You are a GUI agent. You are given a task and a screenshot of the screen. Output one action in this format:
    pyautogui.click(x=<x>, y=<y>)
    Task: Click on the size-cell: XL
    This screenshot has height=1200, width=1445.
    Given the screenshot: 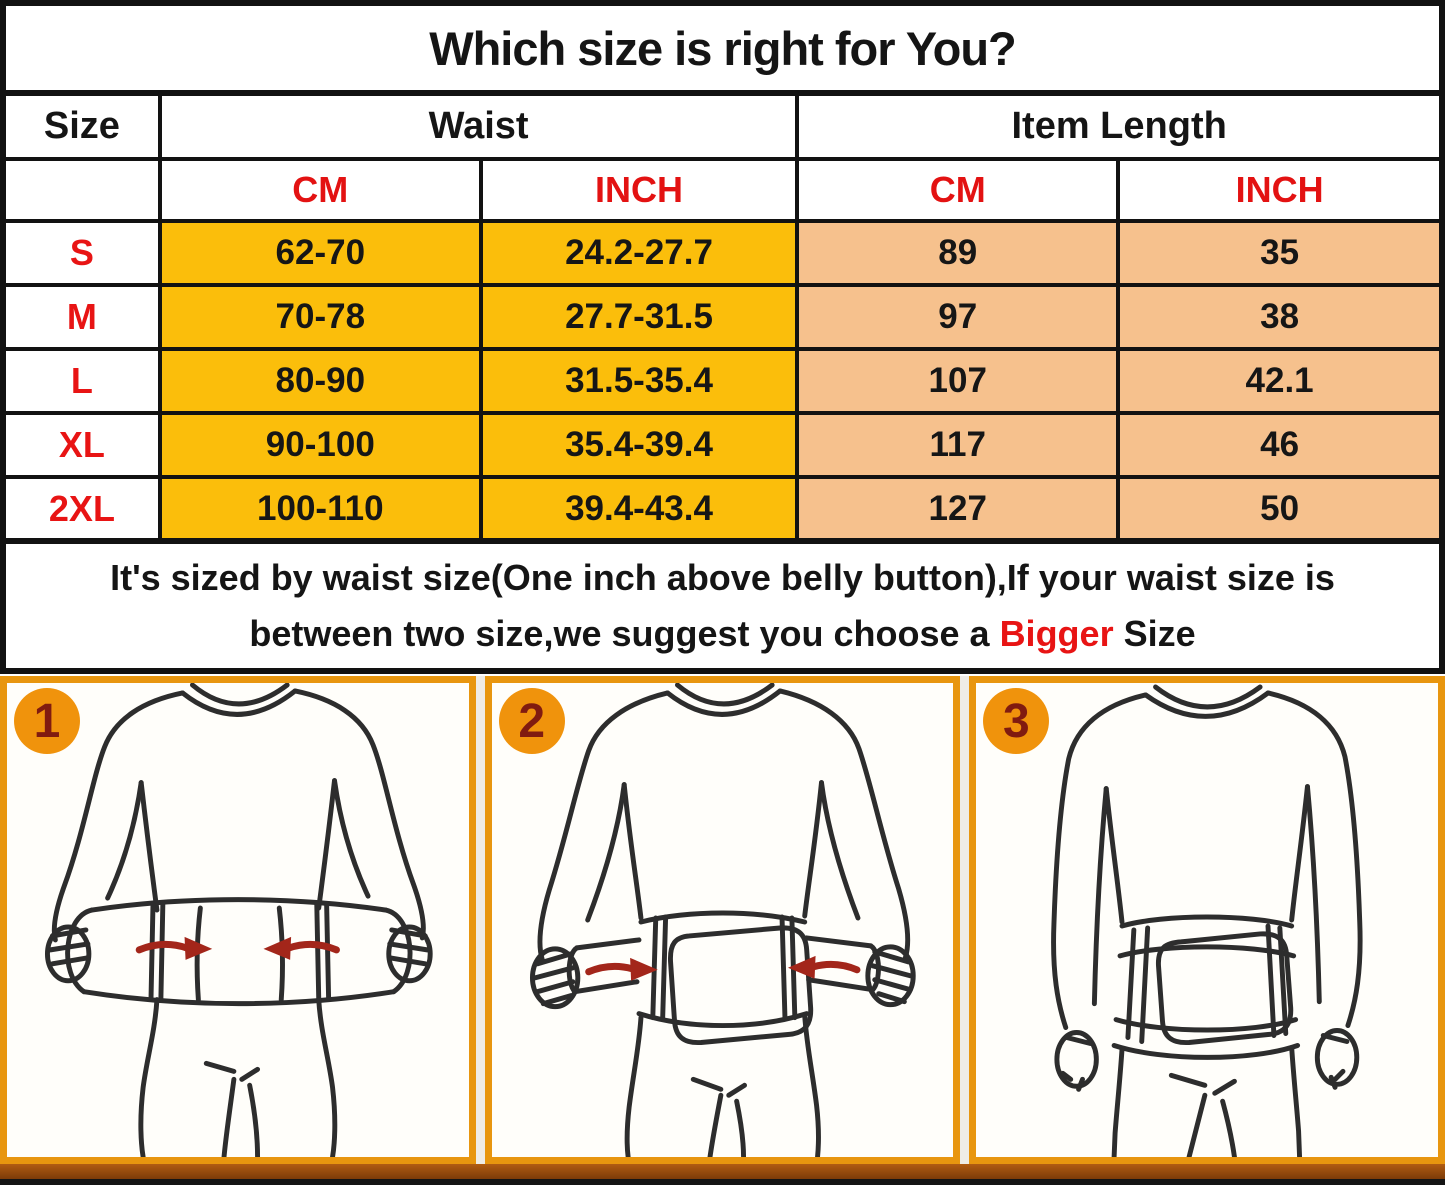 What is the action you would take?
    pyautogui.click(x=81, y=445)
    